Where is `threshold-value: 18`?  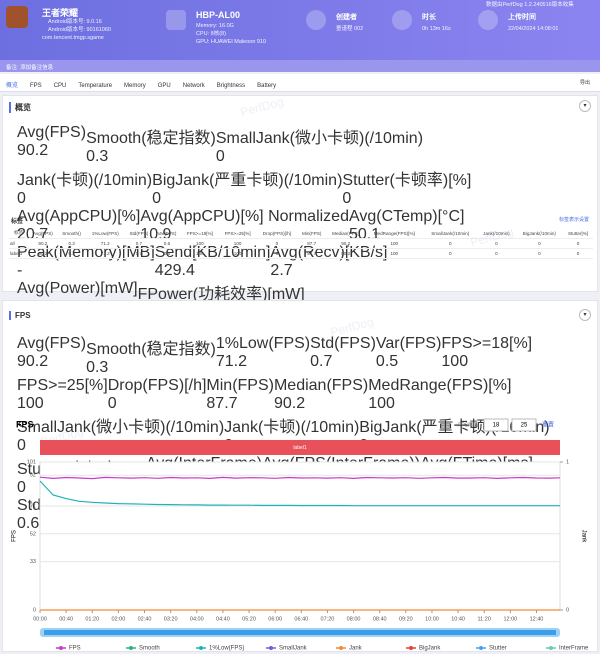 threshold-value: 18 is located at coordinates (496, 426).